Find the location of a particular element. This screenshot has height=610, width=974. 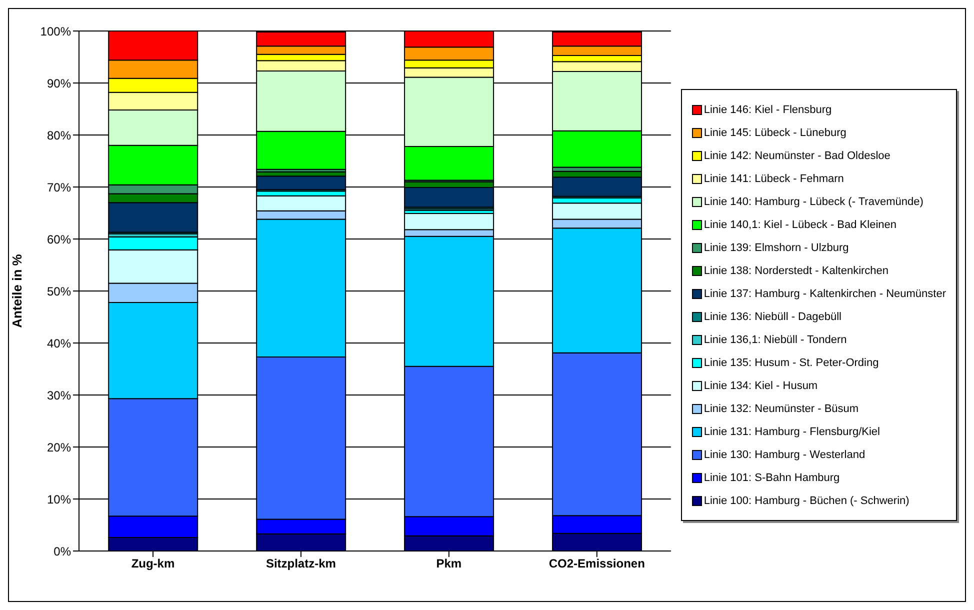

x-tick-label: CO2-Emissionen is located at coordinates (596, 563).